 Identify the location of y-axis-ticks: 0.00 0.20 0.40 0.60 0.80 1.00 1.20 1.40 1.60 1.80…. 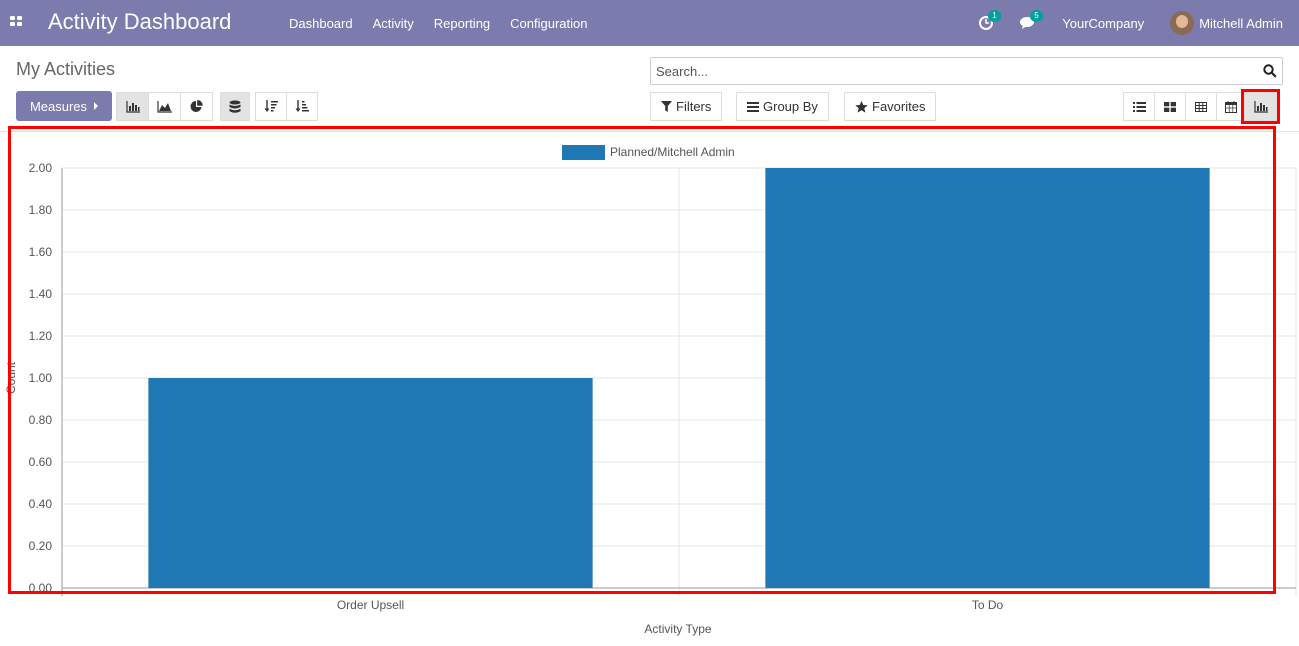
(41, 378).